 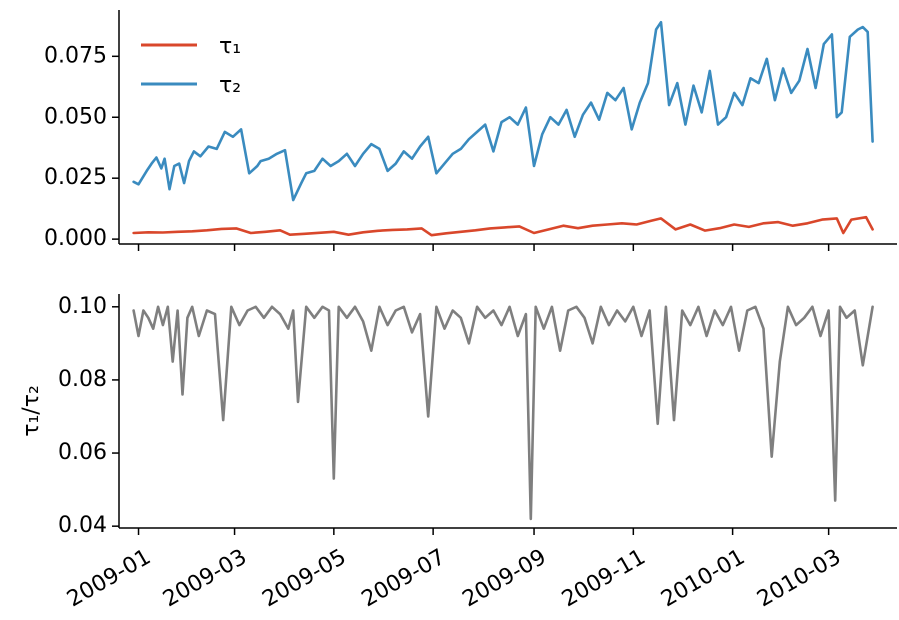 What do you see at coordinates (82, 525) in the screenshot?
I see `bottom-y-tick-label: 0.04` at bounding box center [82, 525].